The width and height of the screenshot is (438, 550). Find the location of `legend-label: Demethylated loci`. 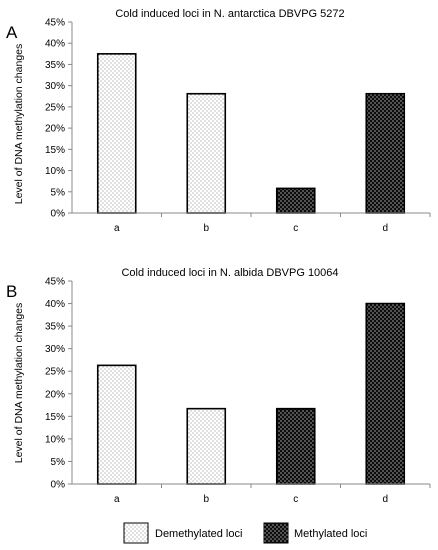

legend-label: Demethylated loci is located at coordinates (198, 534).